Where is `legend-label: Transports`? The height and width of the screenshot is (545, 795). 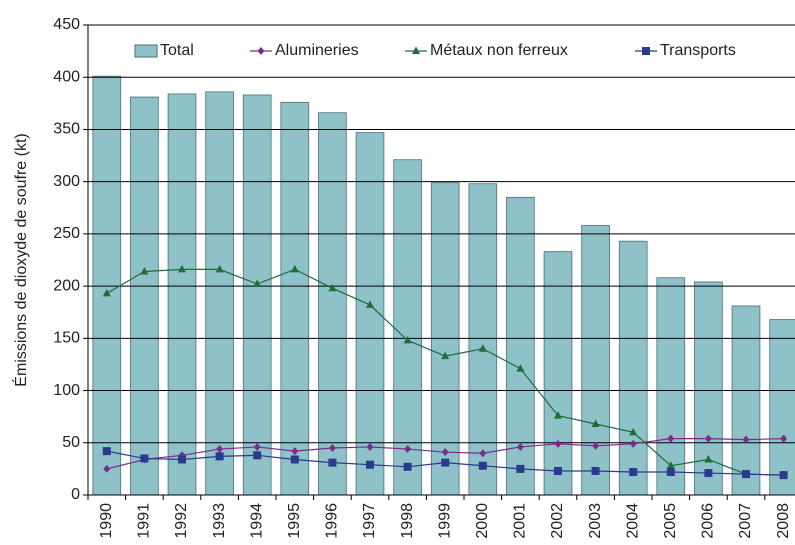 legend-label: Transports is located at coordinates (698, 50).